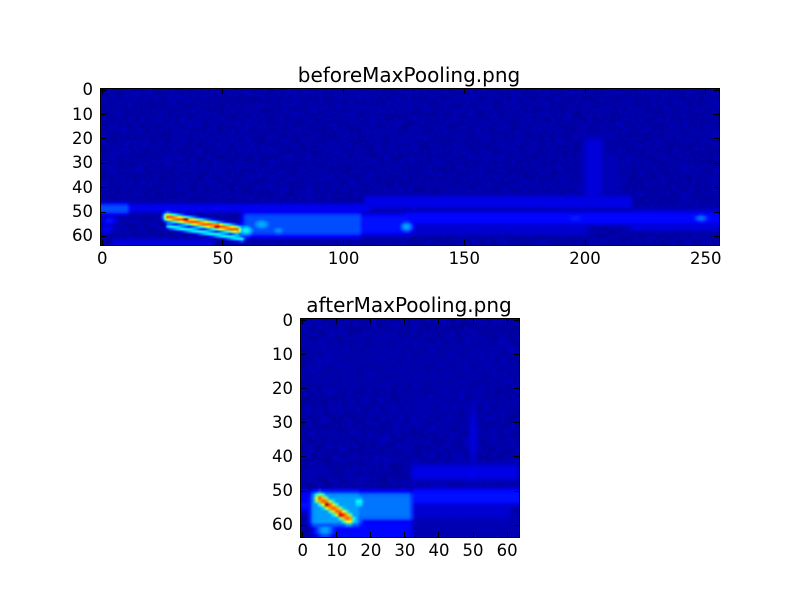  What do you see at coordinates (409, 305) in the screenshot?
I see `after-plot-title: afterMaxPooling.png` at bounding box center [409, 305].